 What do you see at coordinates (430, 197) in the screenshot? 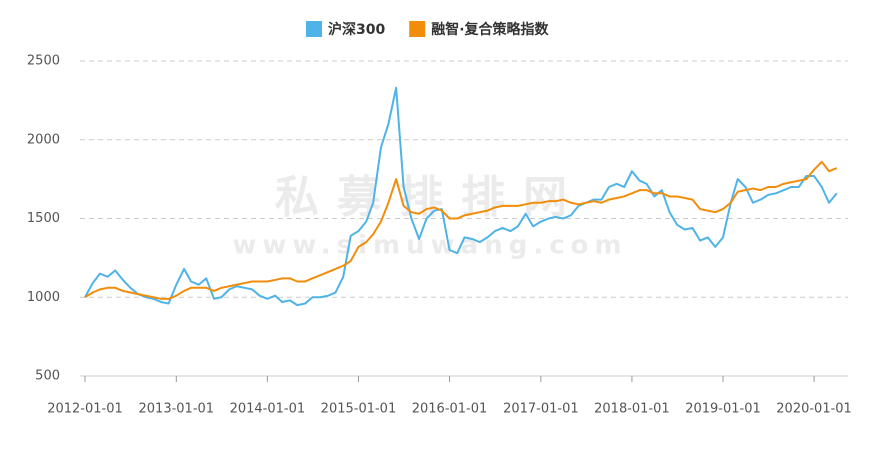
I see `watermark-title: 私募排排网` at bounding box center [430, 197].